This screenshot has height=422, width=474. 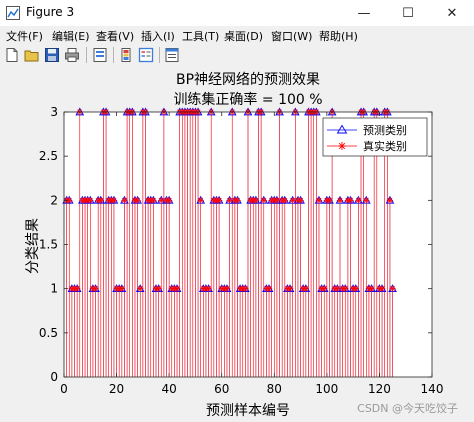 What do you see at coordinates (342, 129) in the screenshot?
I see `legend-predicted-marker` at bounding box center [342, 129].